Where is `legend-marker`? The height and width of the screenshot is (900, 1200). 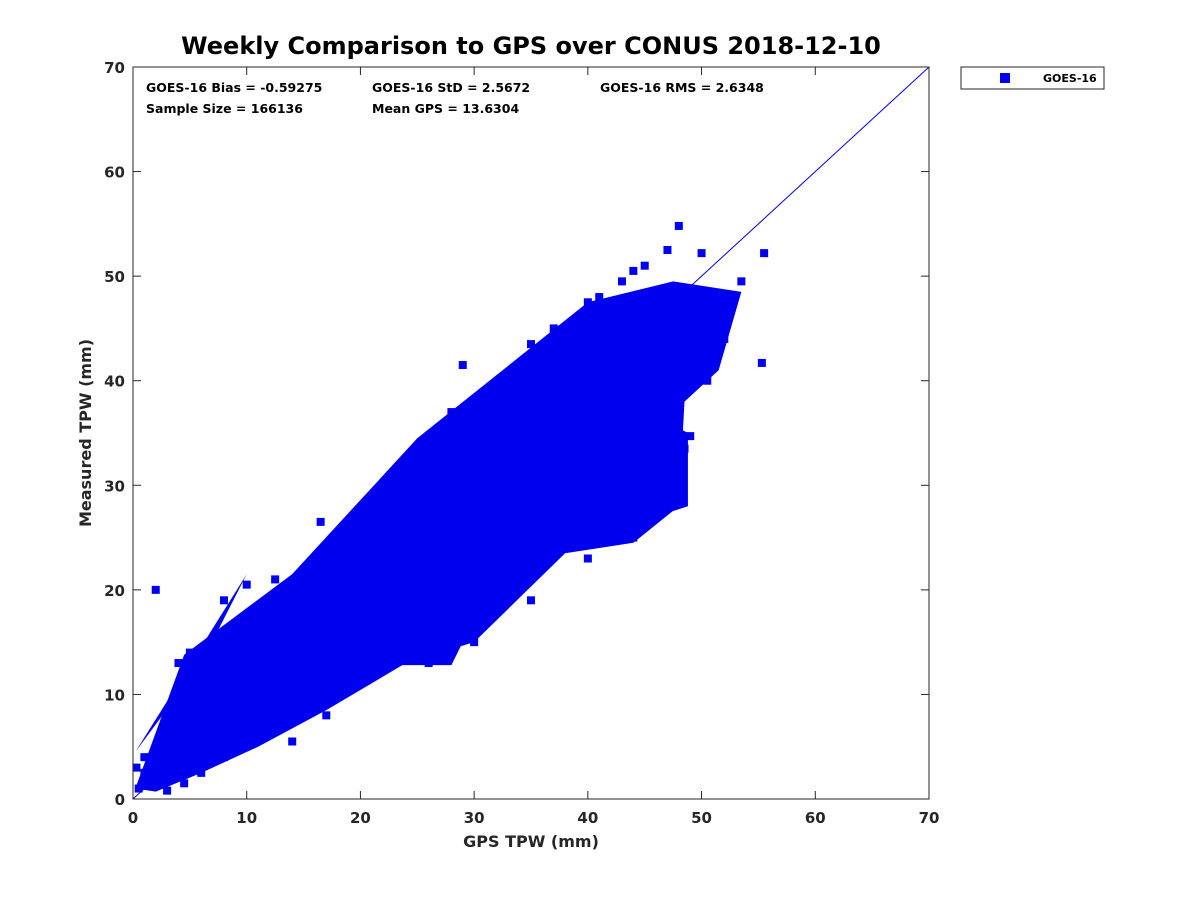
legend-marker is located at coordinates (1005, 78).